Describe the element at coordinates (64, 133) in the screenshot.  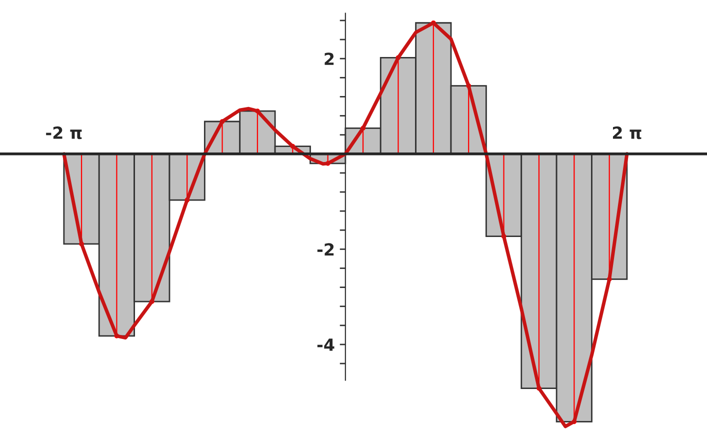
I see `x-tick-label: -2 π` at that location.